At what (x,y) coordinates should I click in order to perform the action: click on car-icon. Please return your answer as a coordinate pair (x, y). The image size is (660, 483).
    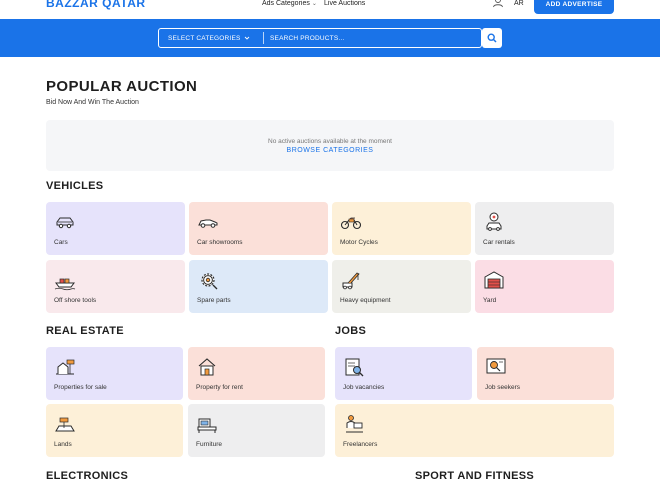
    Looking at the image, I should click on (65, 223).